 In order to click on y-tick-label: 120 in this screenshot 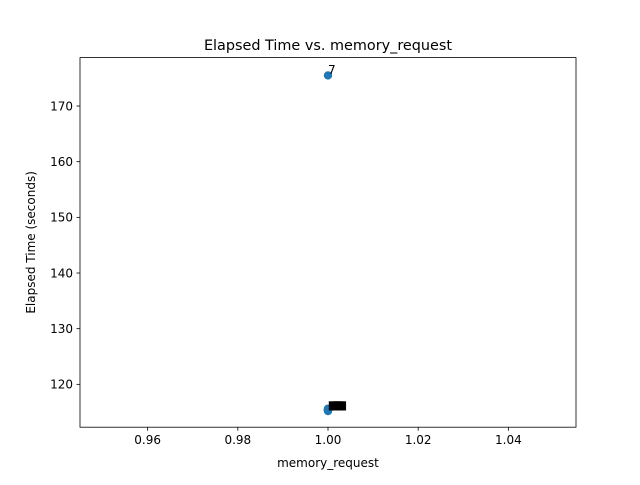, I will do `click(61, 385)`.